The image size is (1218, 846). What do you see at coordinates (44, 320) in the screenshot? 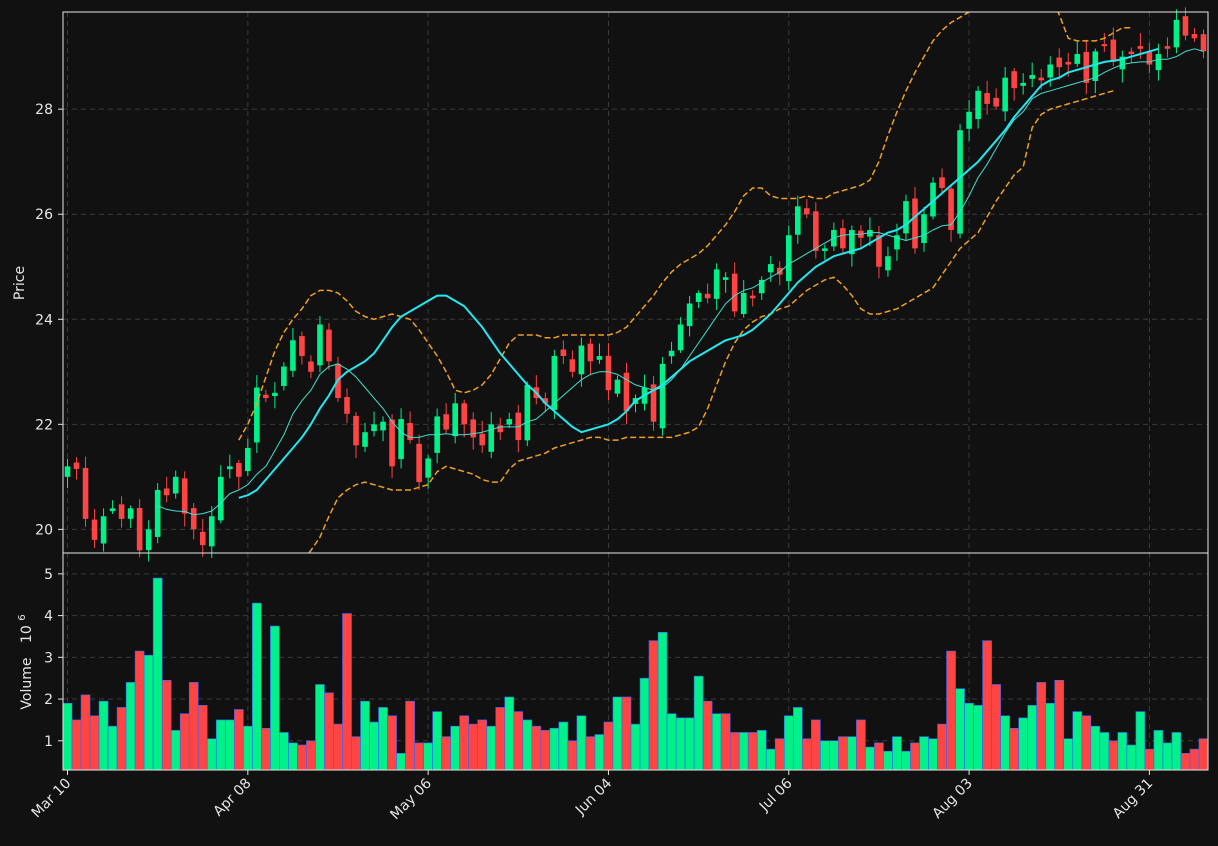
I see `price-tick-label: 24` at bounding box center [44, 320].